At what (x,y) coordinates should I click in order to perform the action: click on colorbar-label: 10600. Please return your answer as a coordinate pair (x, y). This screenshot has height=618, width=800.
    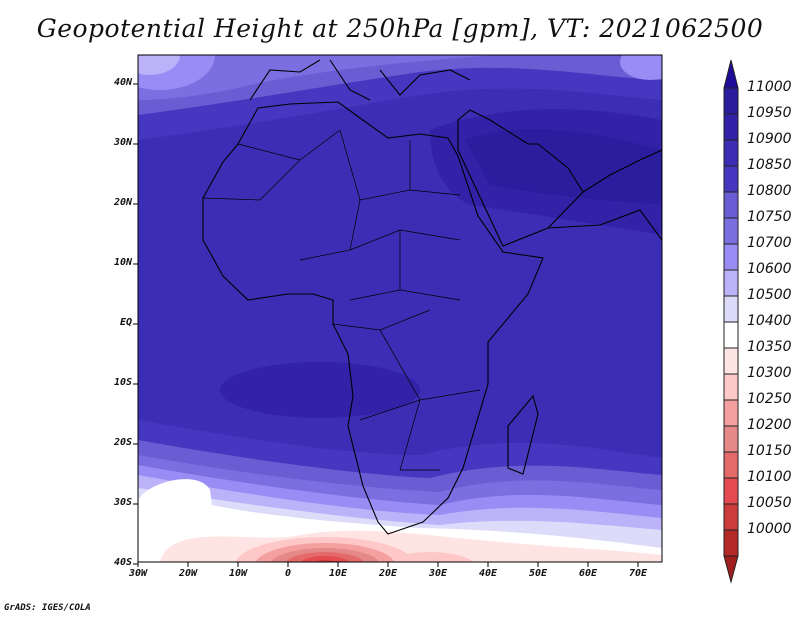
    Looking at the image, I should click on (769, 269).